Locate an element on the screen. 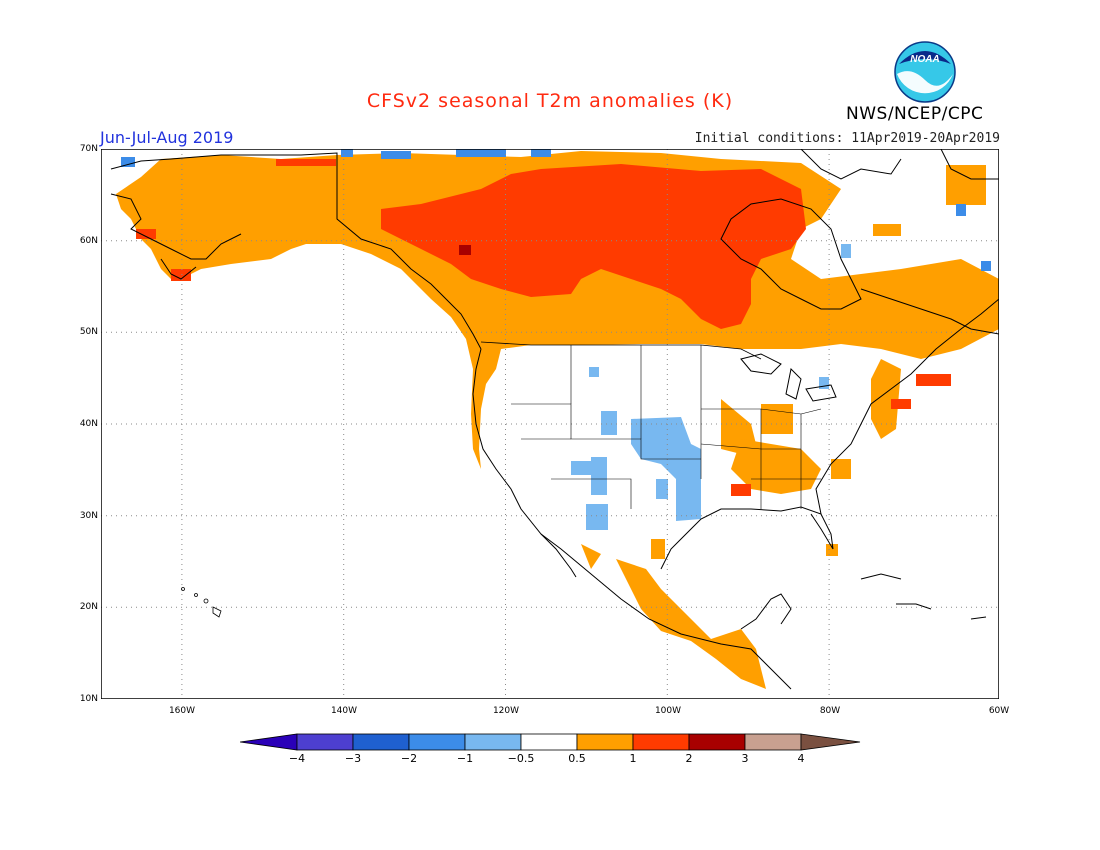 Image resolution: width=1100 pixels, height=850 pixels. lat-label-40n: 40N is located at coordinates (88, 424).